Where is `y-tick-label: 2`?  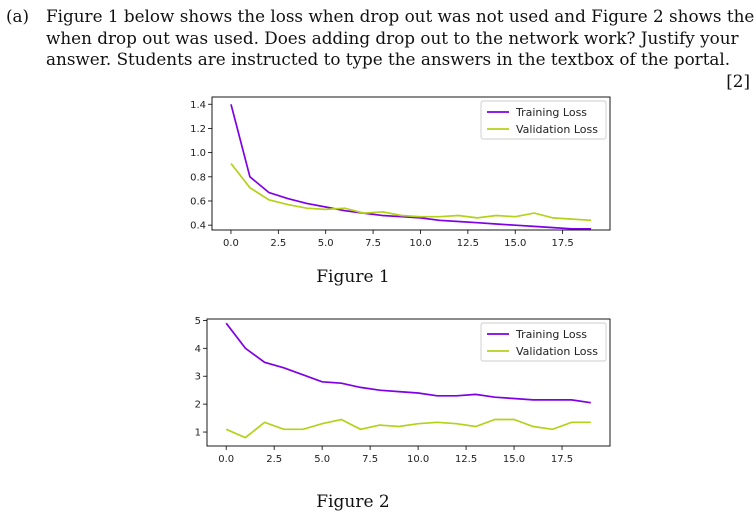
y-tick-label: 2 is located at coordinates (198, 405).